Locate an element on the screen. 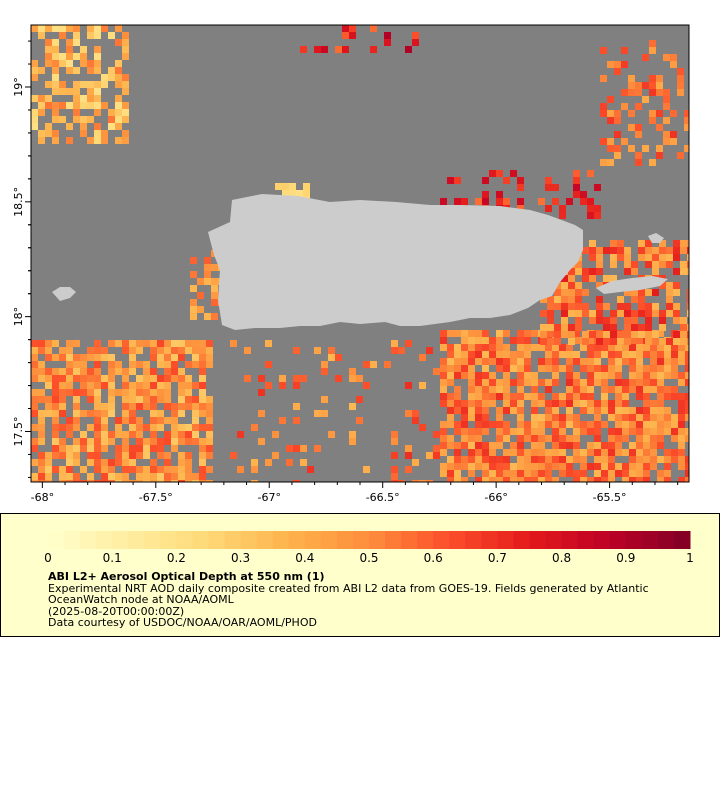 The width and height of the screenshot is (720, 800). vieques-island is located at coordinates (632, 285).